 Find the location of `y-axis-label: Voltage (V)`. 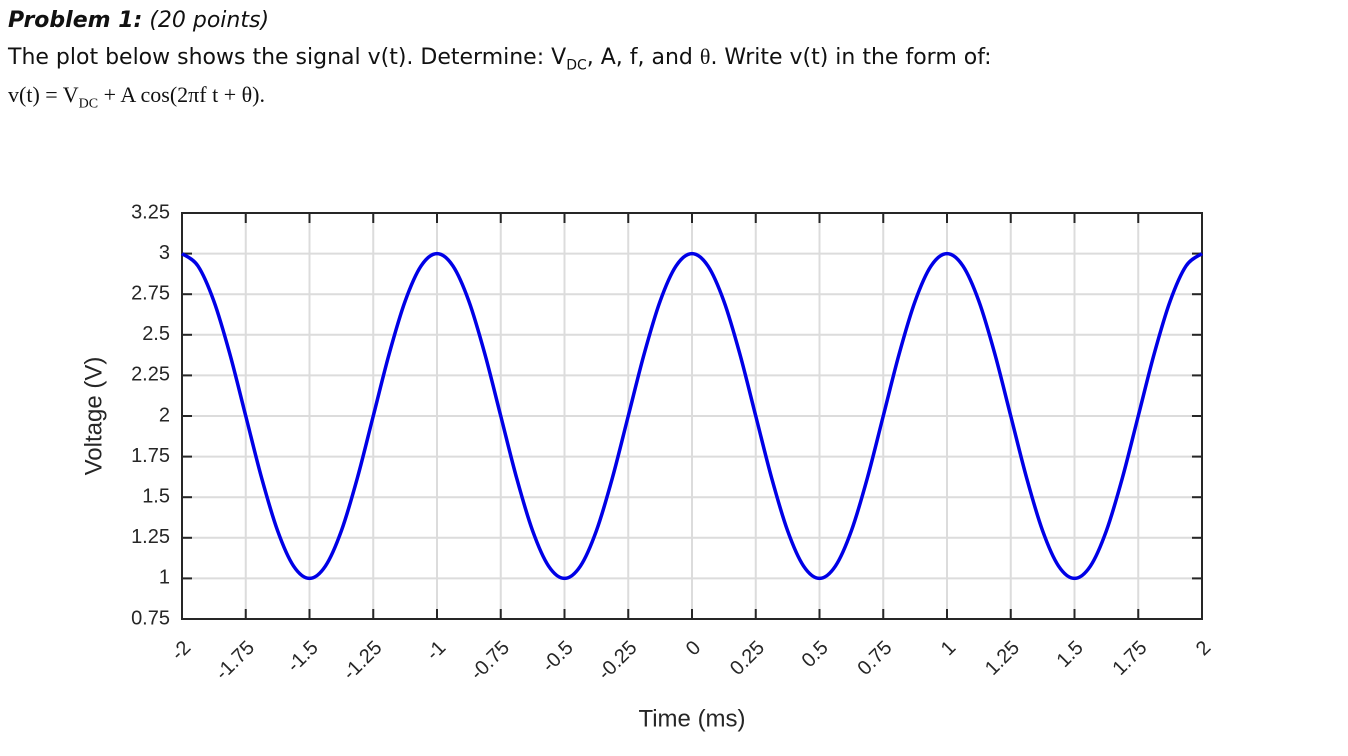

y-axis-label: Voltage (V) is located at coordinates (93, 416).